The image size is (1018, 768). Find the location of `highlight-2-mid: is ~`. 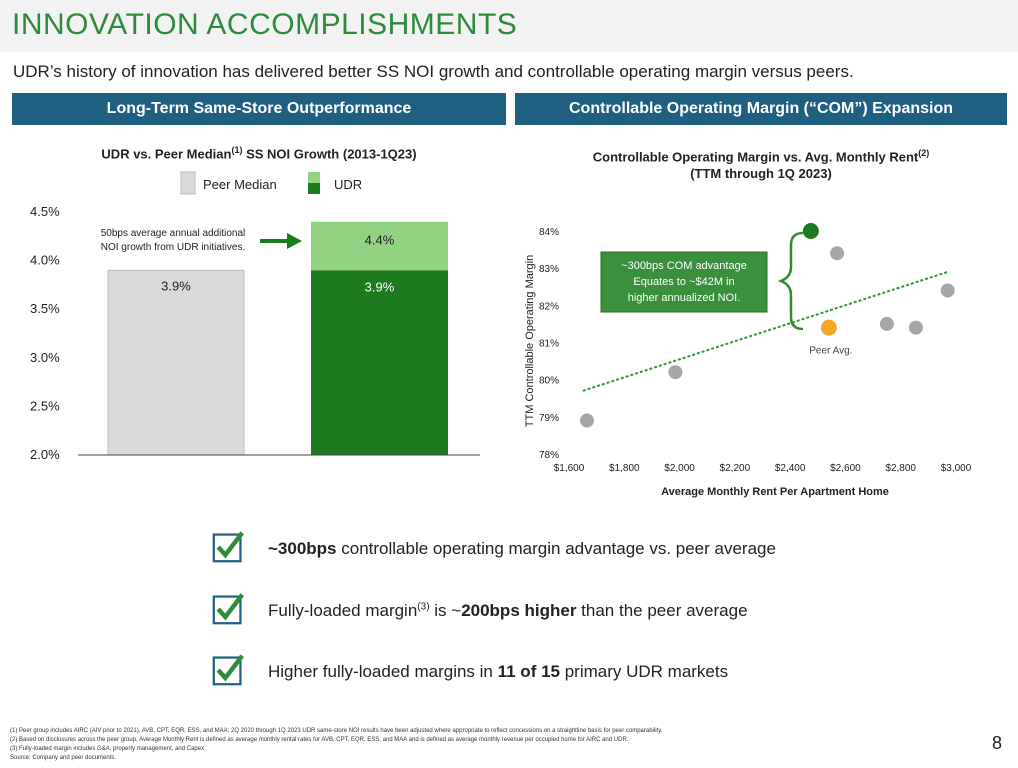

highlight-2-mid: is ~ is located at coordinates (445, 610).